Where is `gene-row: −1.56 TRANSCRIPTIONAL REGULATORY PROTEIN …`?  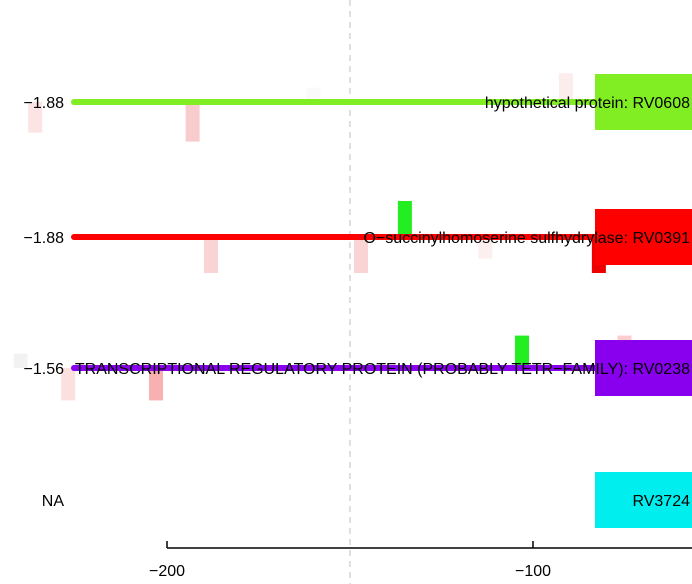 gene-row: −1.56 TRANSCRIPTIONAL REGULATORY PROTEIN … is located at coordinates (352, 368).